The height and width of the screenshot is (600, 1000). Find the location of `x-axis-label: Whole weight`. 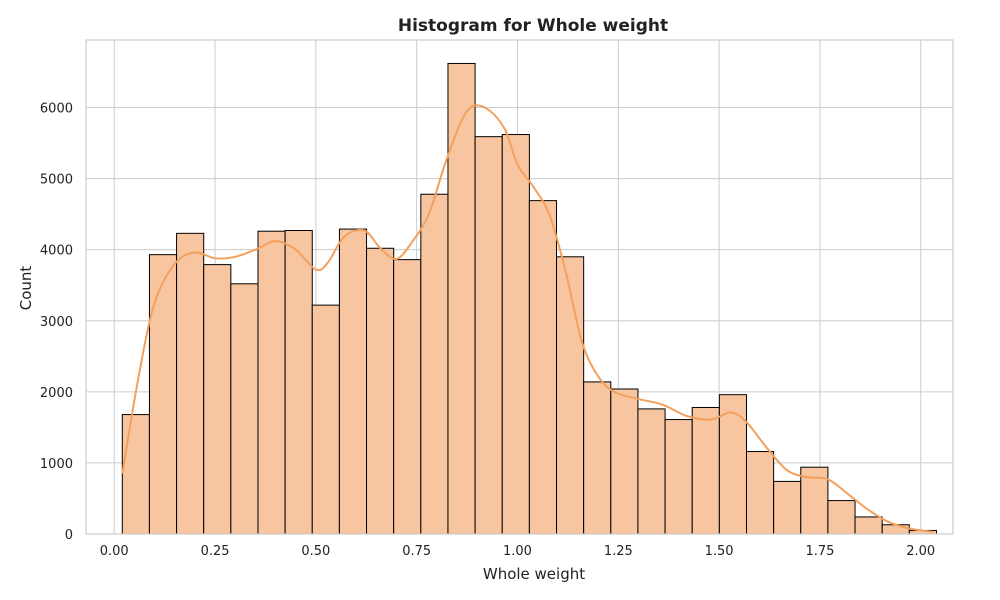

x-axis-label: Whole weight is located at coordinates (534, 574).